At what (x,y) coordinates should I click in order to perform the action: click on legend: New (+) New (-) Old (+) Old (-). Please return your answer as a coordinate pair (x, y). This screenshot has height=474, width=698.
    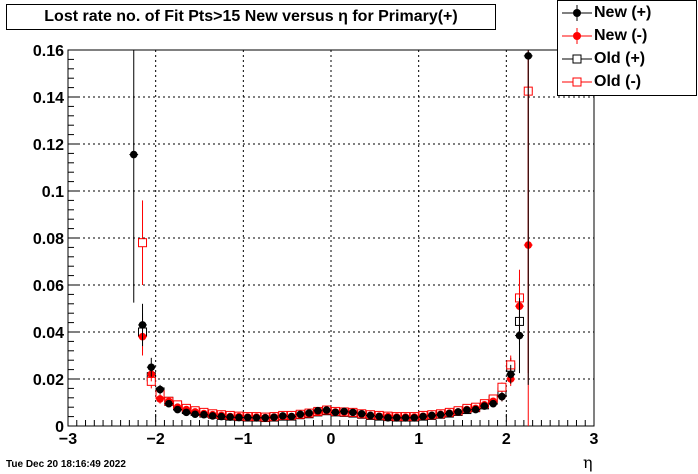
    Looking at the image, I should click on (627, 48).